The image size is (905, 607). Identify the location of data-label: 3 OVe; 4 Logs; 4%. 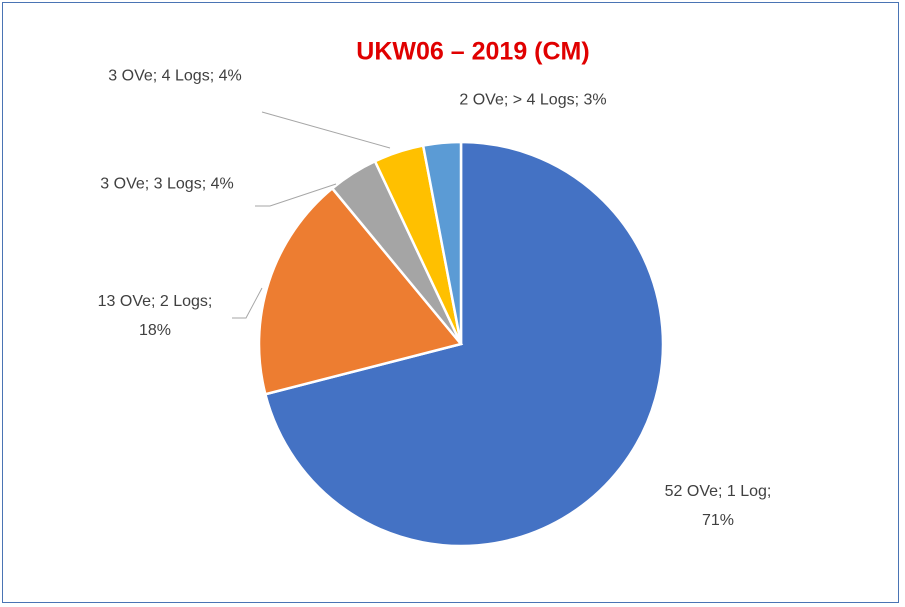
(175, 76).